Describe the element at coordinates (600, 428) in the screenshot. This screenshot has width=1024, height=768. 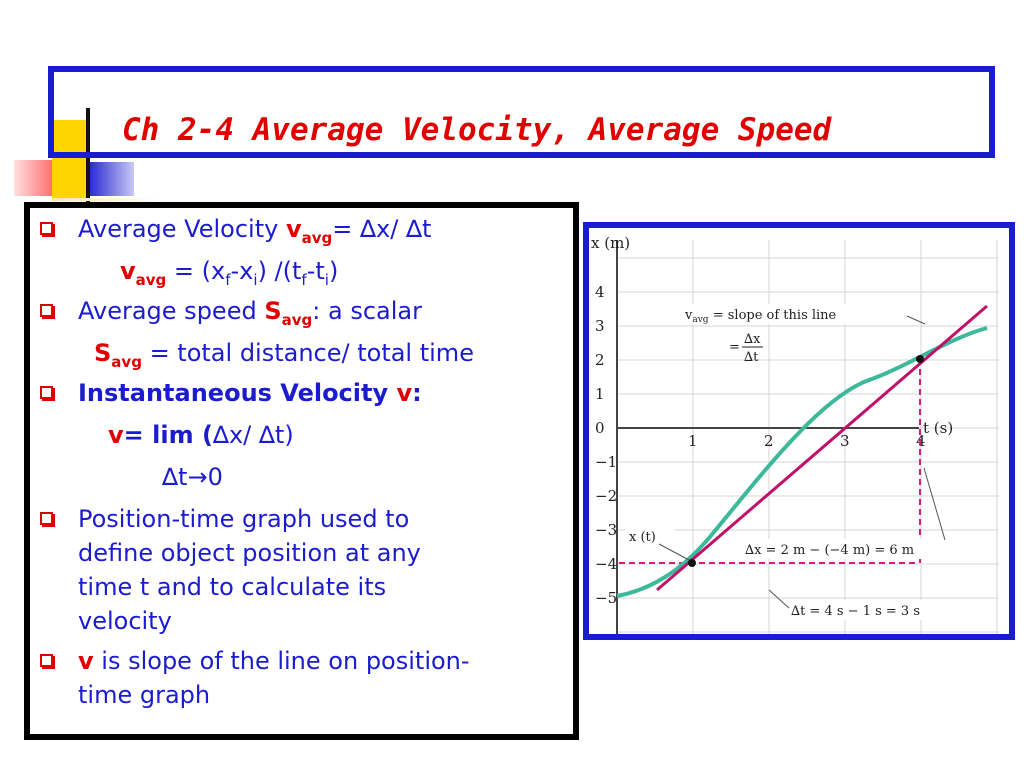
I see `y-tick-label: 0` at that location.